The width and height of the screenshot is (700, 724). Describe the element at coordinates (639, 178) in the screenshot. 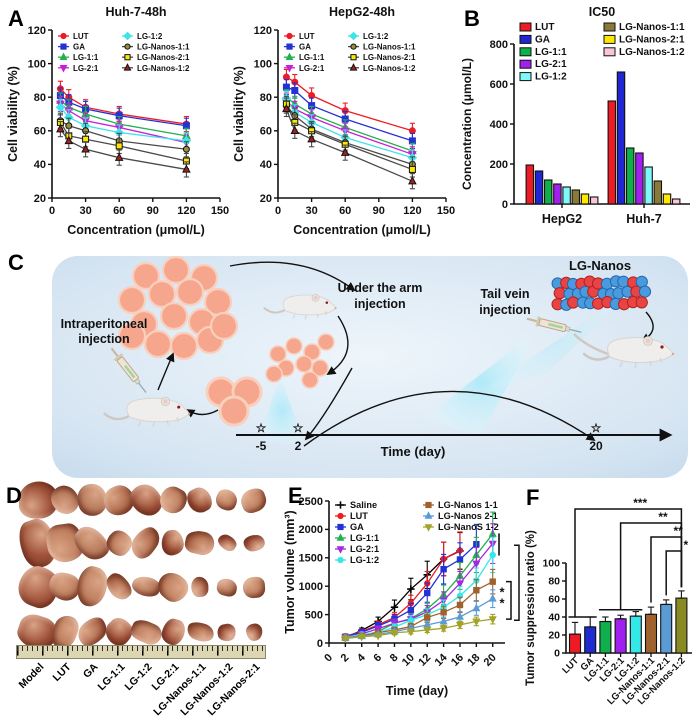

I see `bar-LG-2:1-Huh-7` at that location.